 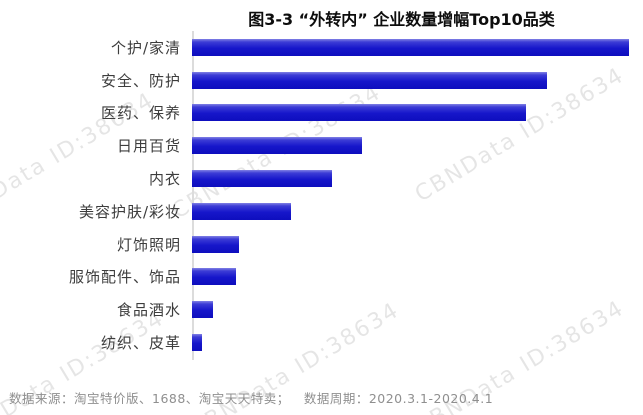 What do you see at coordinates (140, 113) in the screenshot?
I see `category-label: 医药、保养` at bounding box center [140, 113].